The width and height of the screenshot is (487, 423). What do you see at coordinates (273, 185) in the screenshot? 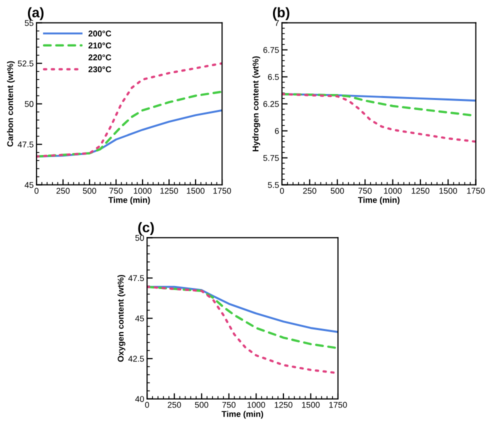
I see `y-tick-label: 5.5` at bounding box center [273, 185].